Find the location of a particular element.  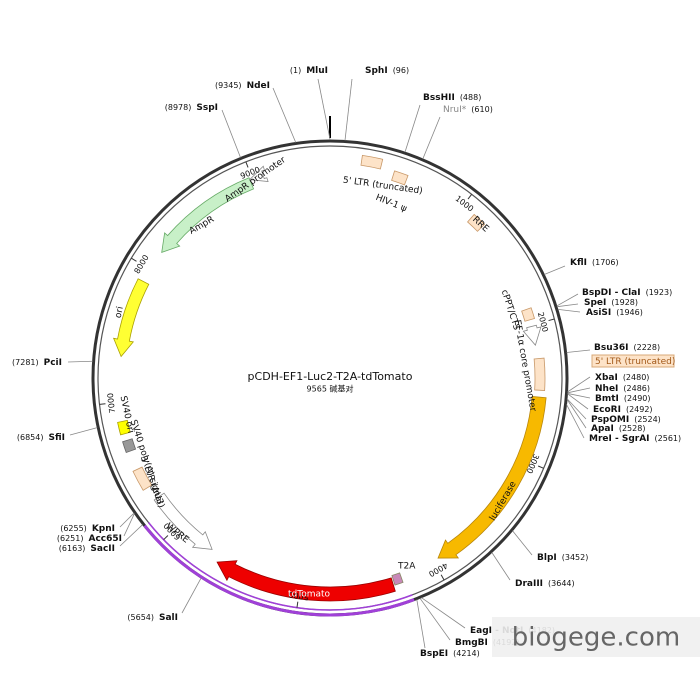

site-label: (6255) KpnI is located at coordinates (87, 529).